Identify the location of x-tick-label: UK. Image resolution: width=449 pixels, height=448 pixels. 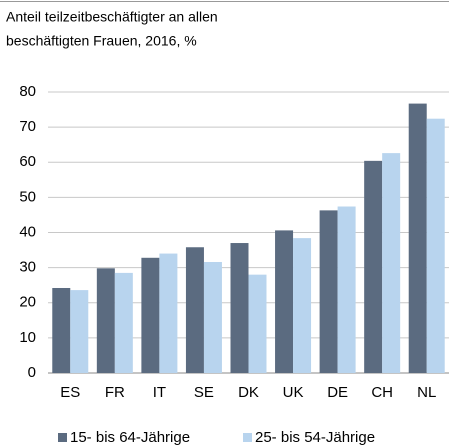
(293, 392).